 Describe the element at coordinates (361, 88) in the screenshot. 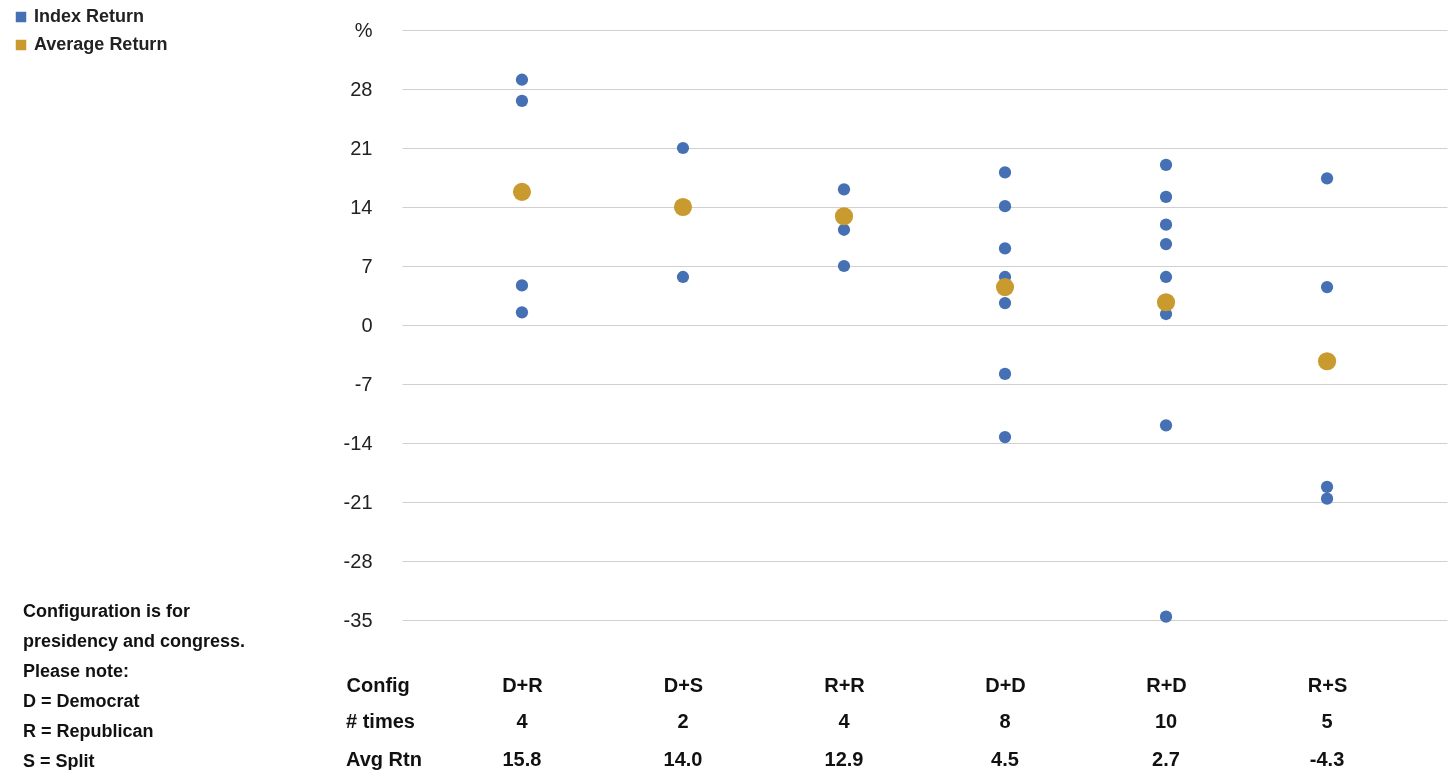

I see `y-tick-label: 28` at that location.